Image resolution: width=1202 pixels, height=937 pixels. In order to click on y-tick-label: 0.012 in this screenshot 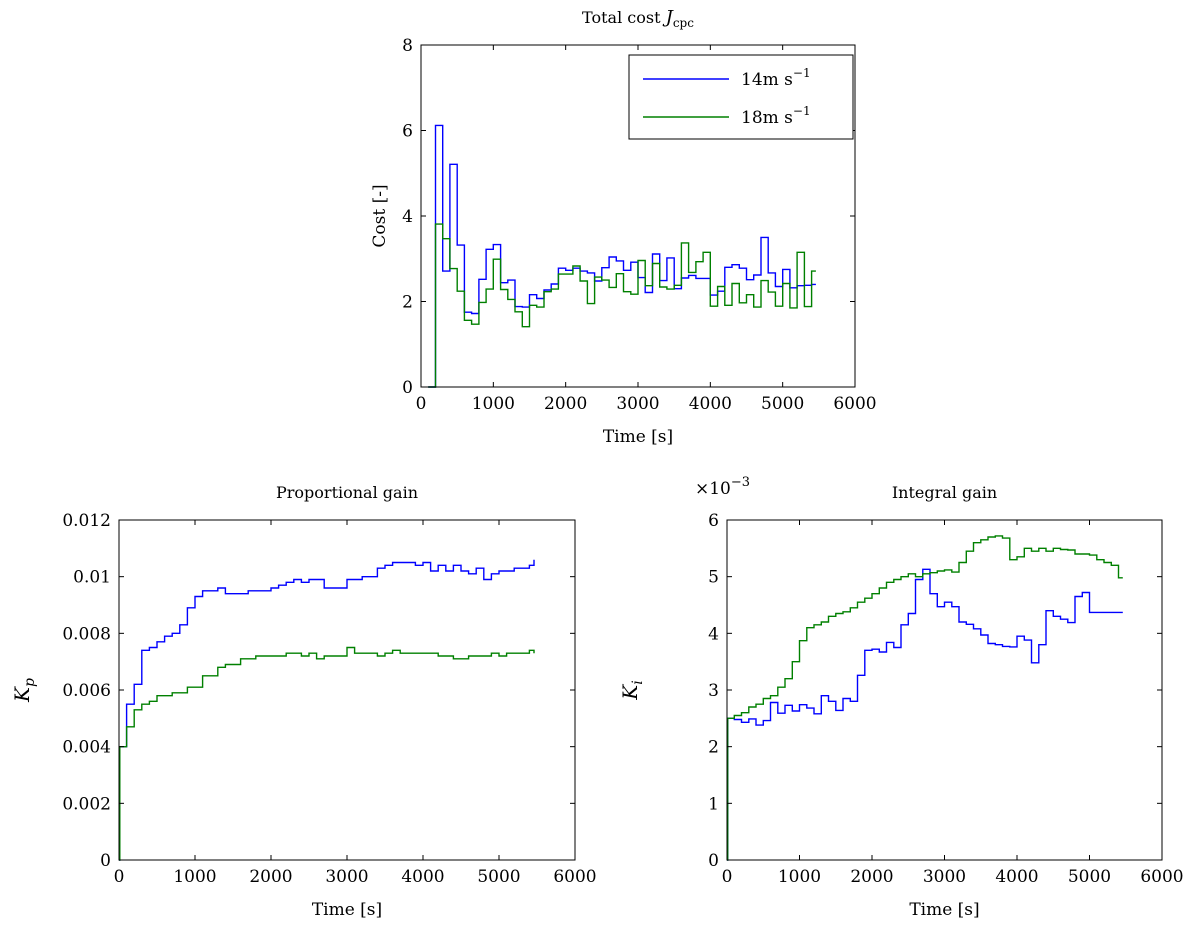, I will do `click(86, 521)`.